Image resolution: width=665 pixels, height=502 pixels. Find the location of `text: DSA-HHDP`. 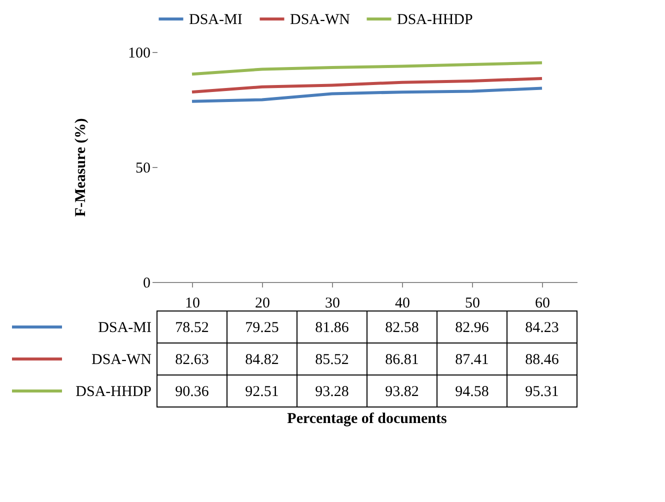

text: DSA-HHDP is located at coordinates (114, 392).